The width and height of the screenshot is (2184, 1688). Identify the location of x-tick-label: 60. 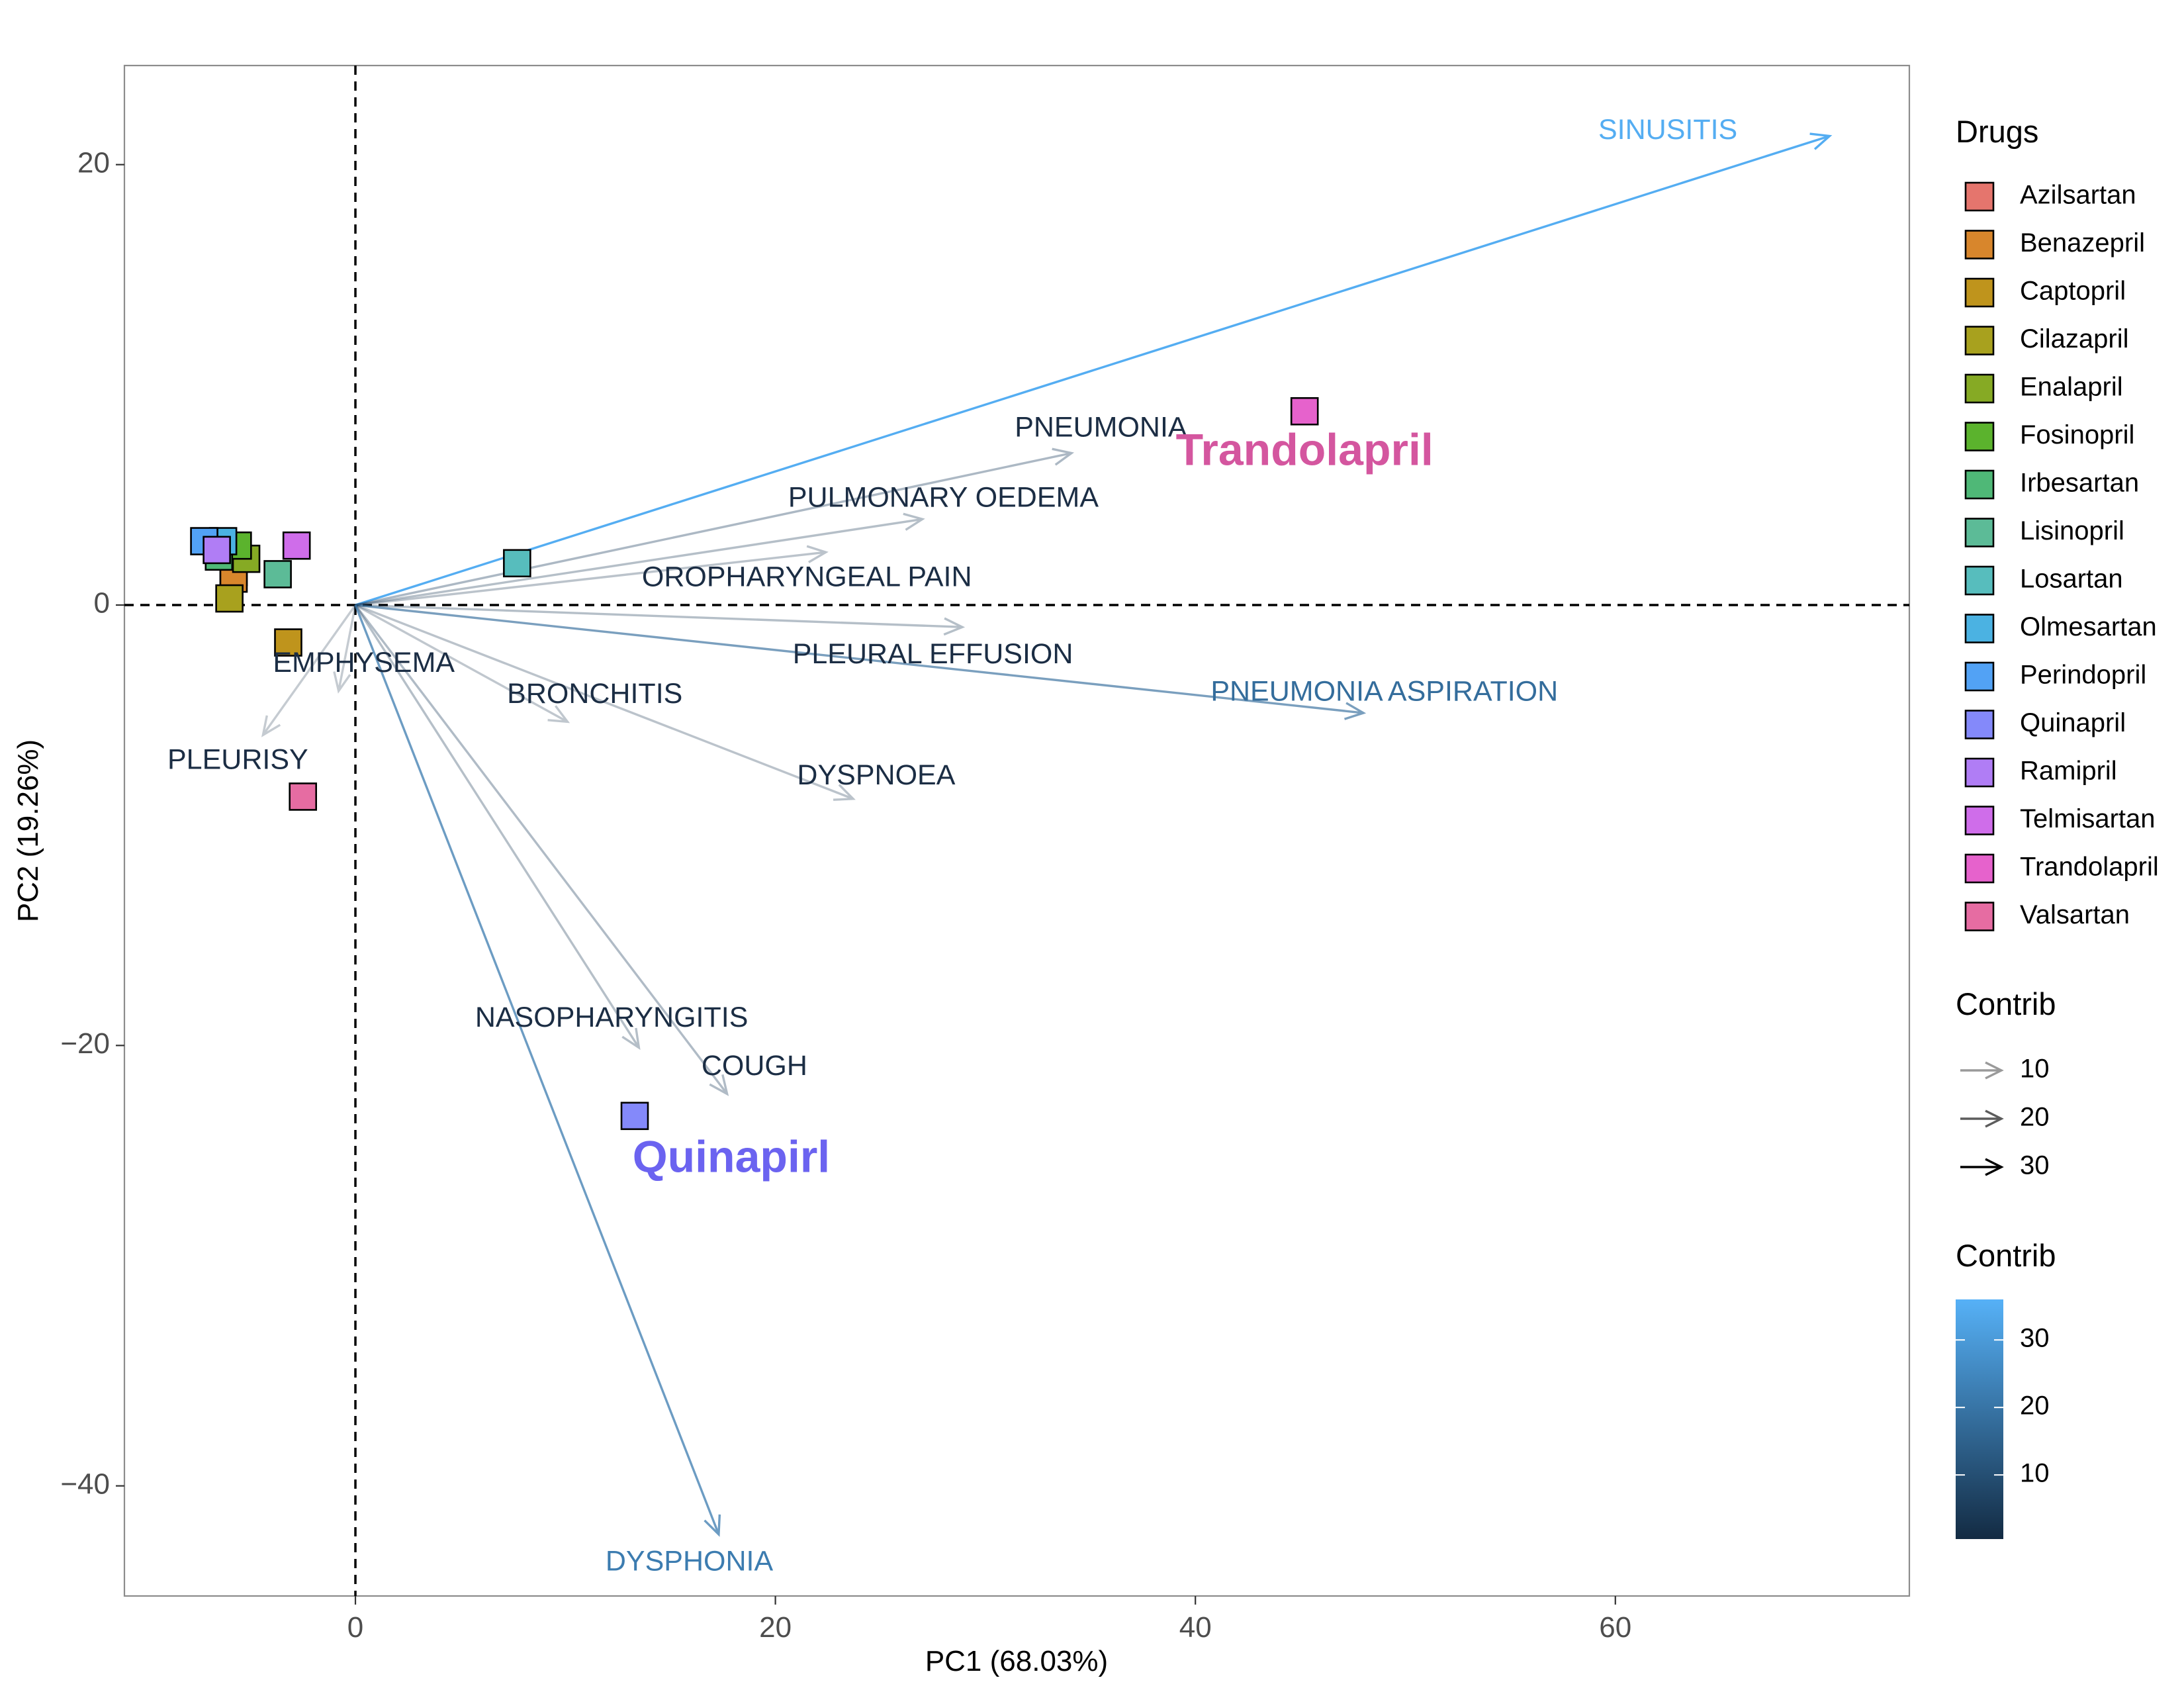
(1615, 1627).